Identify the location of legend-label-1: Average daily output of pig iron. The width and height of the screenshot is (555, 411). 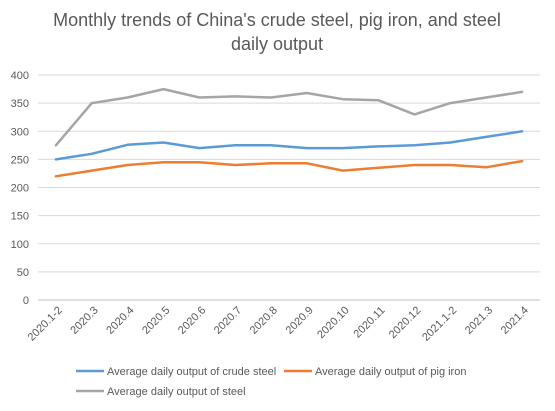
(390, 372).